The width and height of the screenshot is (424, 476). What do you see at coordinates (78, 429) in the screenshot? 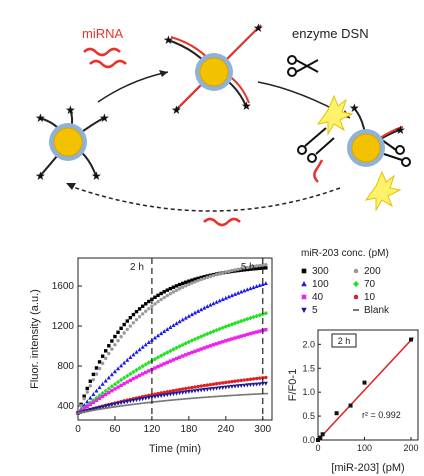
I see `x-tick-label: 0` at bounding box center [78, 429].